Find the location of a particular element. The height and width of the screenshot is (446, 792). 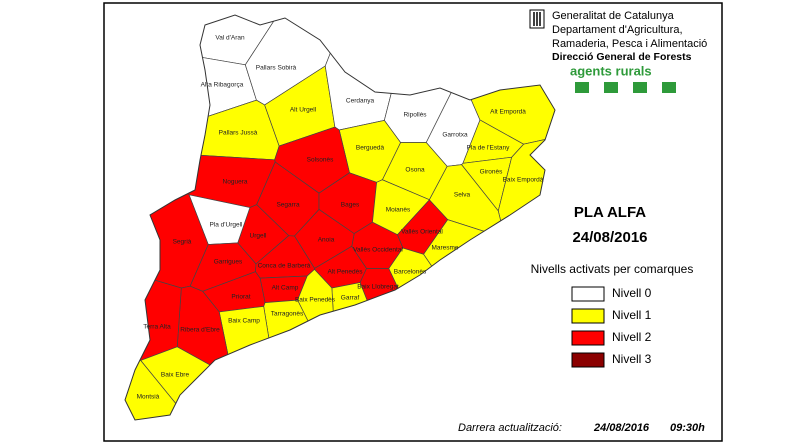

header-line: Ramaderia, Pesca i Alimentació is located at coordinates (629, 44).